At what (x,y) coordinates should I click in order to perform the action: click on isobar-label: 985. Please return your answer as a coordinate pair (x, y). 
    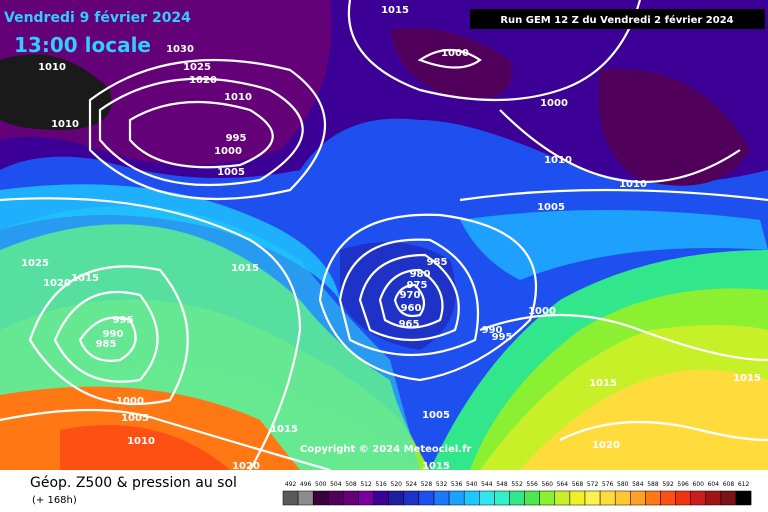
    Looking at the image, I should click on (106, 344).